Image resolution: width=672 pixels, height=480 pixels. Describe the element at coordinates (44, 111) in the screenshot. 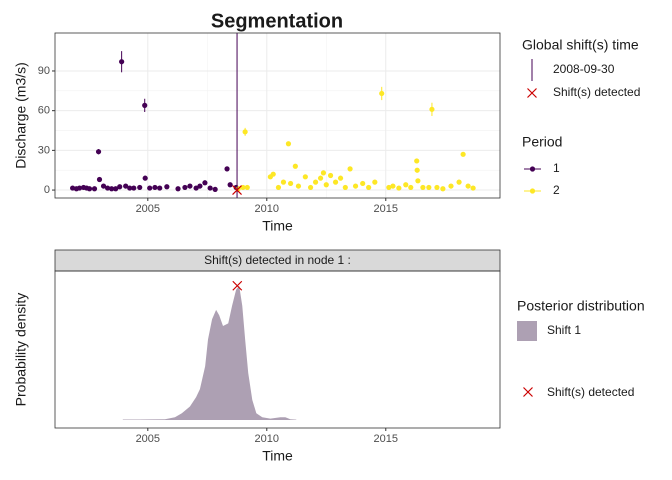

I see `y-tick-label: 60` at that location.